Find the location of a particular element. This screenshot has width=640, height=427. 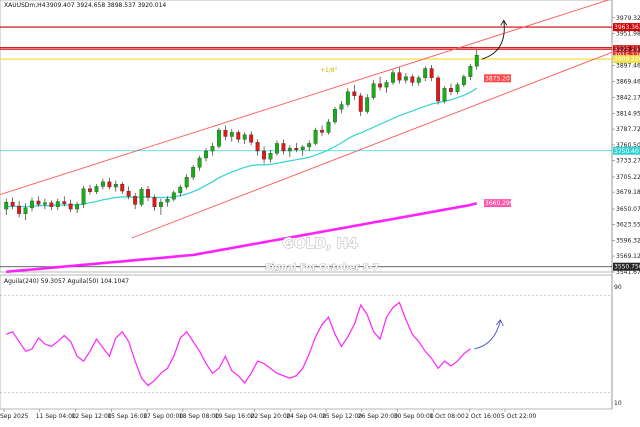

x-tick-label: 11 Sep 04:00 is located at coordinates (56, 416).